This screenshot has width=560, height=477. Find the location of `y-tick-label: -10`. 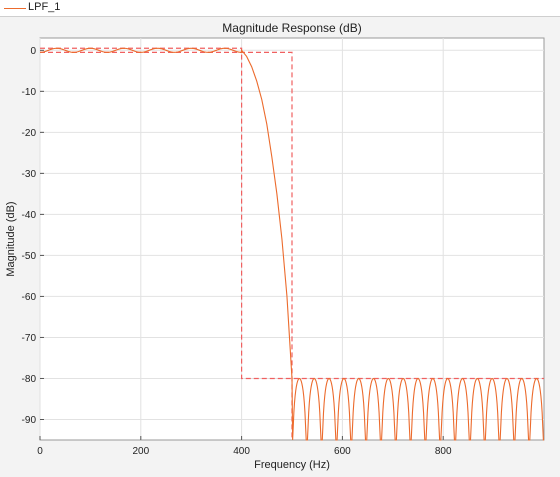

y-tick-label: -10 is located at coordinates (29, 92).